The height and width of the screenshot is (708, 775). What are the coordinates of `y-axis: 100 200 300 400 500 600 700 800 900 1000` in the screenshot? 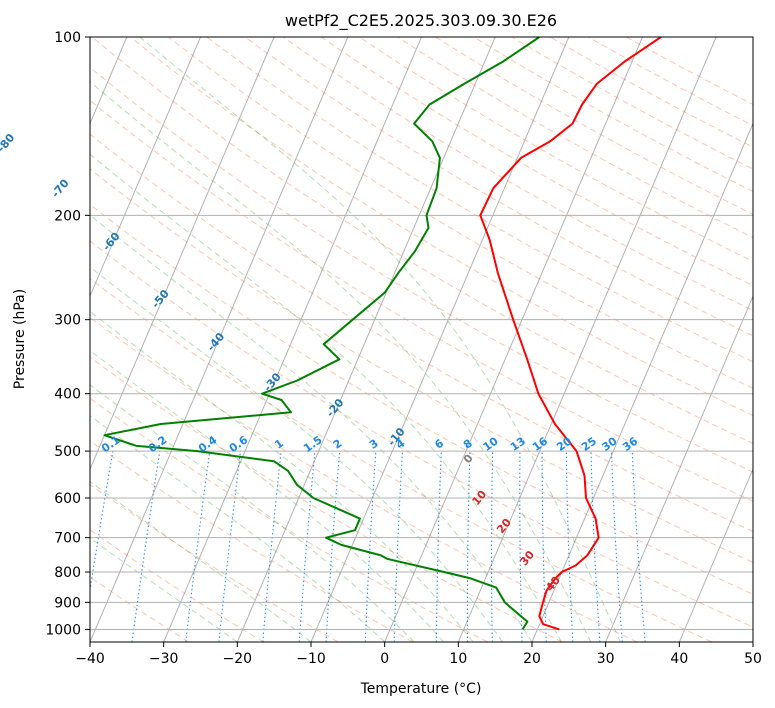 It's located at (67, 334).